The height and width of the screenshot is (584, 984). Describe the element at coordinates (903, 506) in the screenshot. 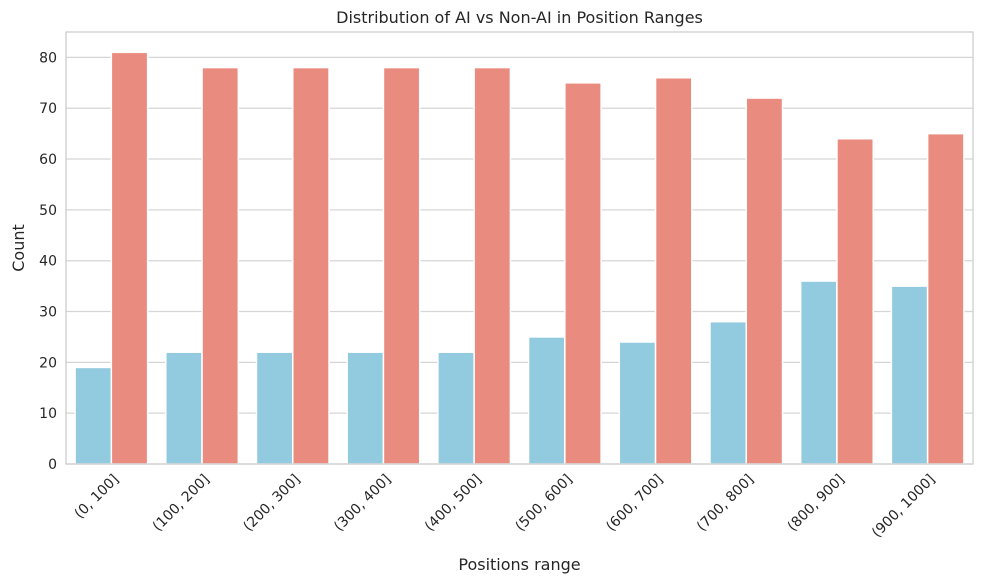

I see `x-tick-label: (900, 1000]` at that location.